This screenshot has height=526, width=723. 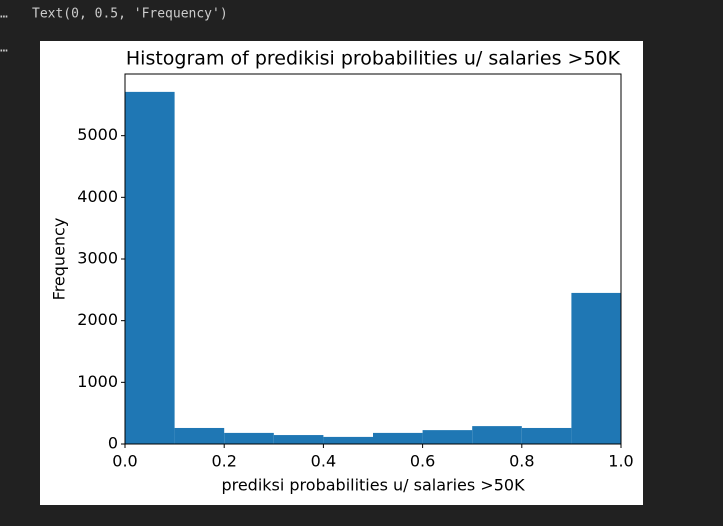 I want to click on x-tick-label: 0.2, so click(x=223, y=461).